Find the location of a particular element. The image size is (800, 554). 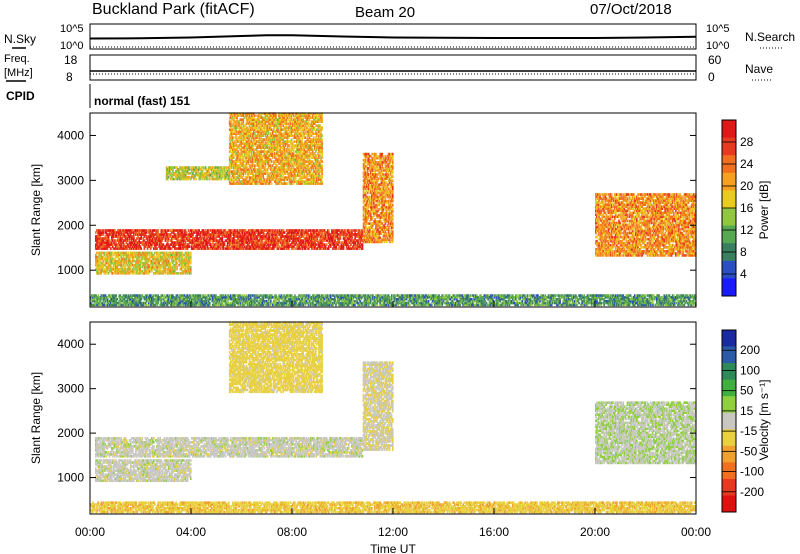

cpid-label: CPID is located at coordinates (20, 96).